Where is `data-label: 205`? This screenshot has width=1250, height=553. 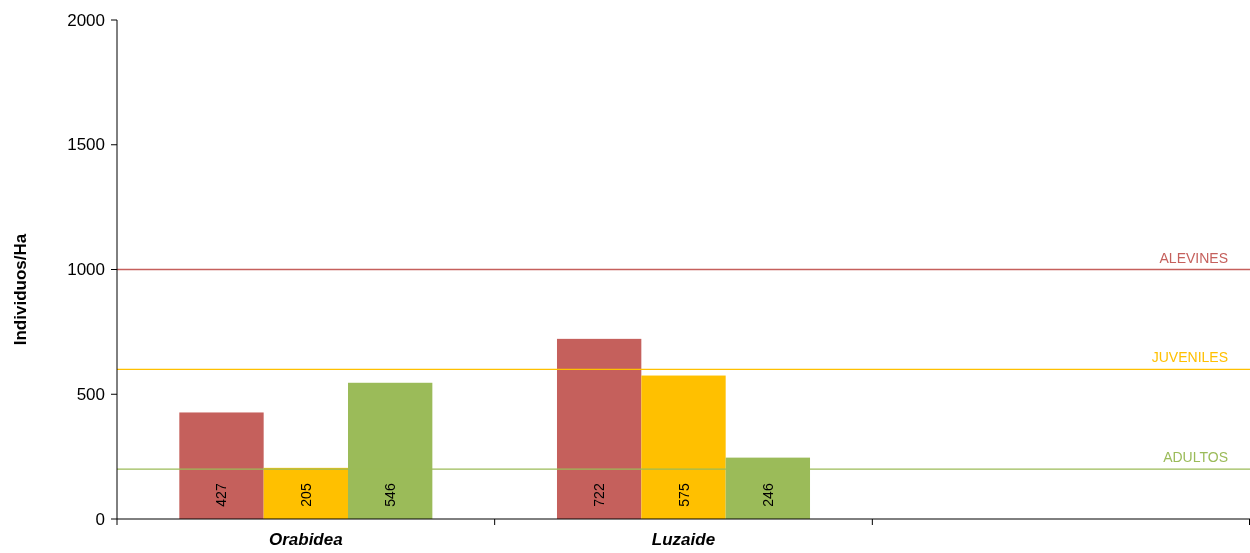 data-label: 205 is located at coordinates (305, 495).